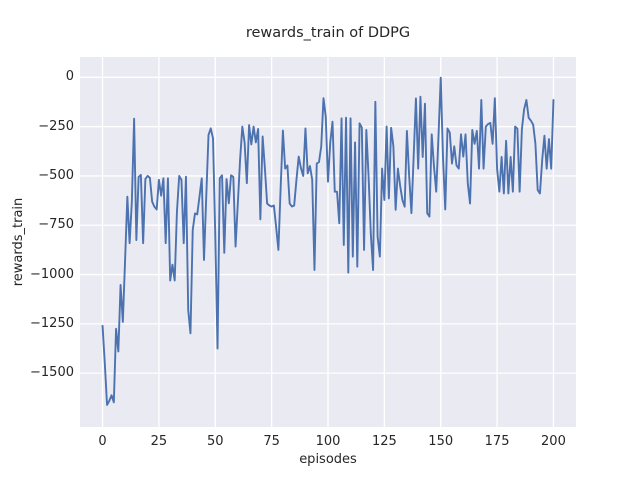  I want to click on x-tick-label: 125, so click(384, 441).